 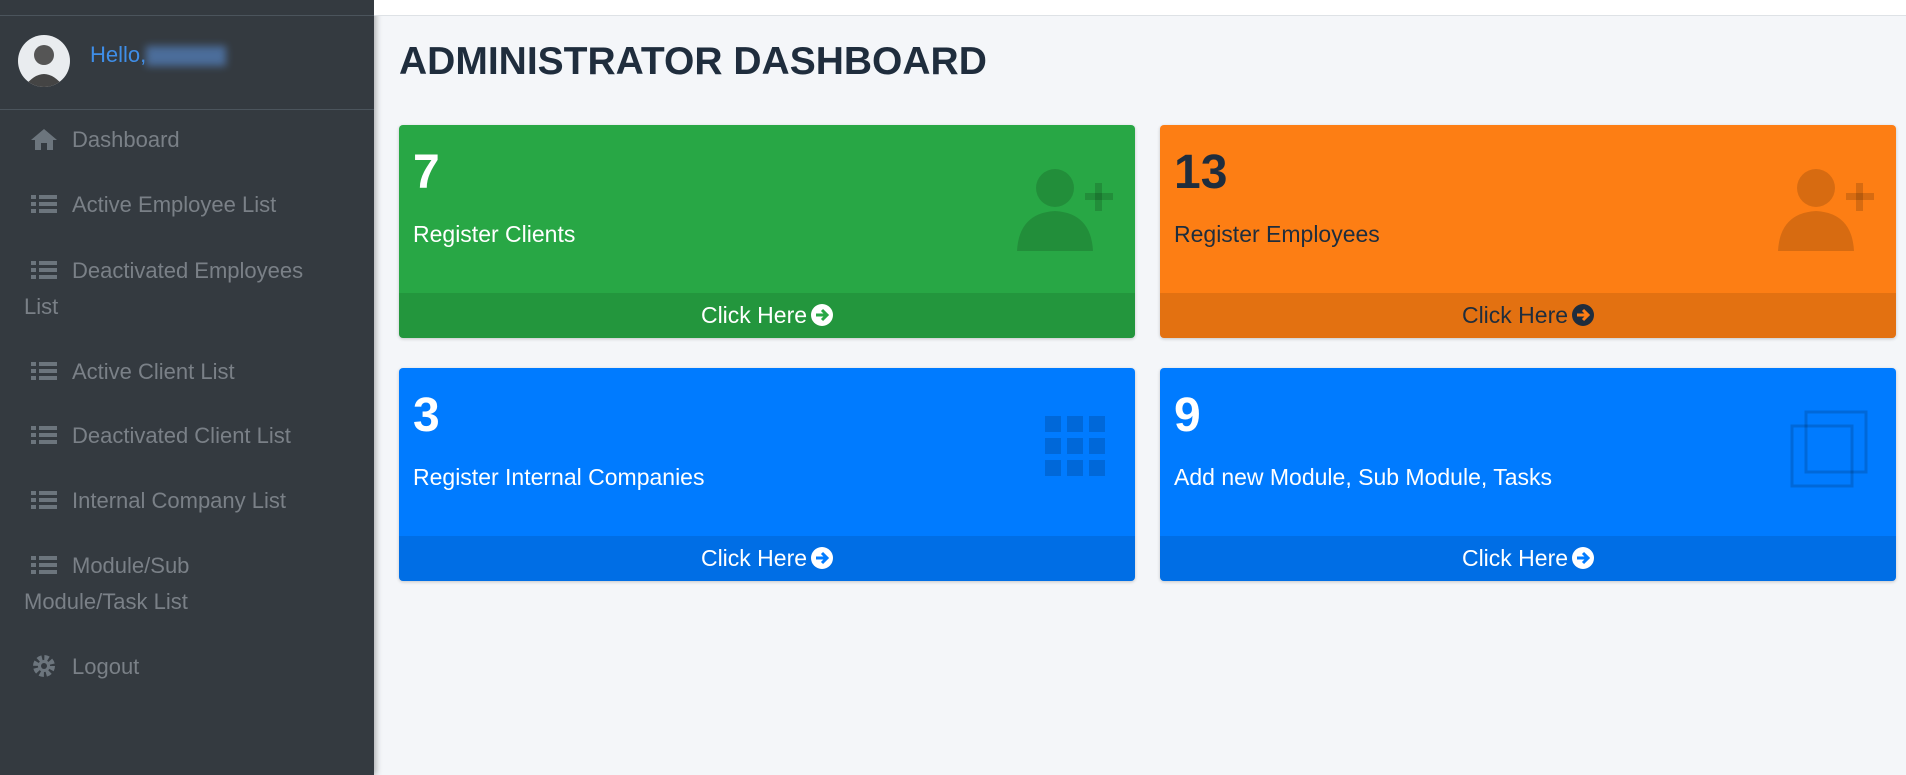 What do you see at coordinates (164, 288) in the screenshot?
I see `menu-text: Deactivated Employees List` at bounding box center [164, 288].